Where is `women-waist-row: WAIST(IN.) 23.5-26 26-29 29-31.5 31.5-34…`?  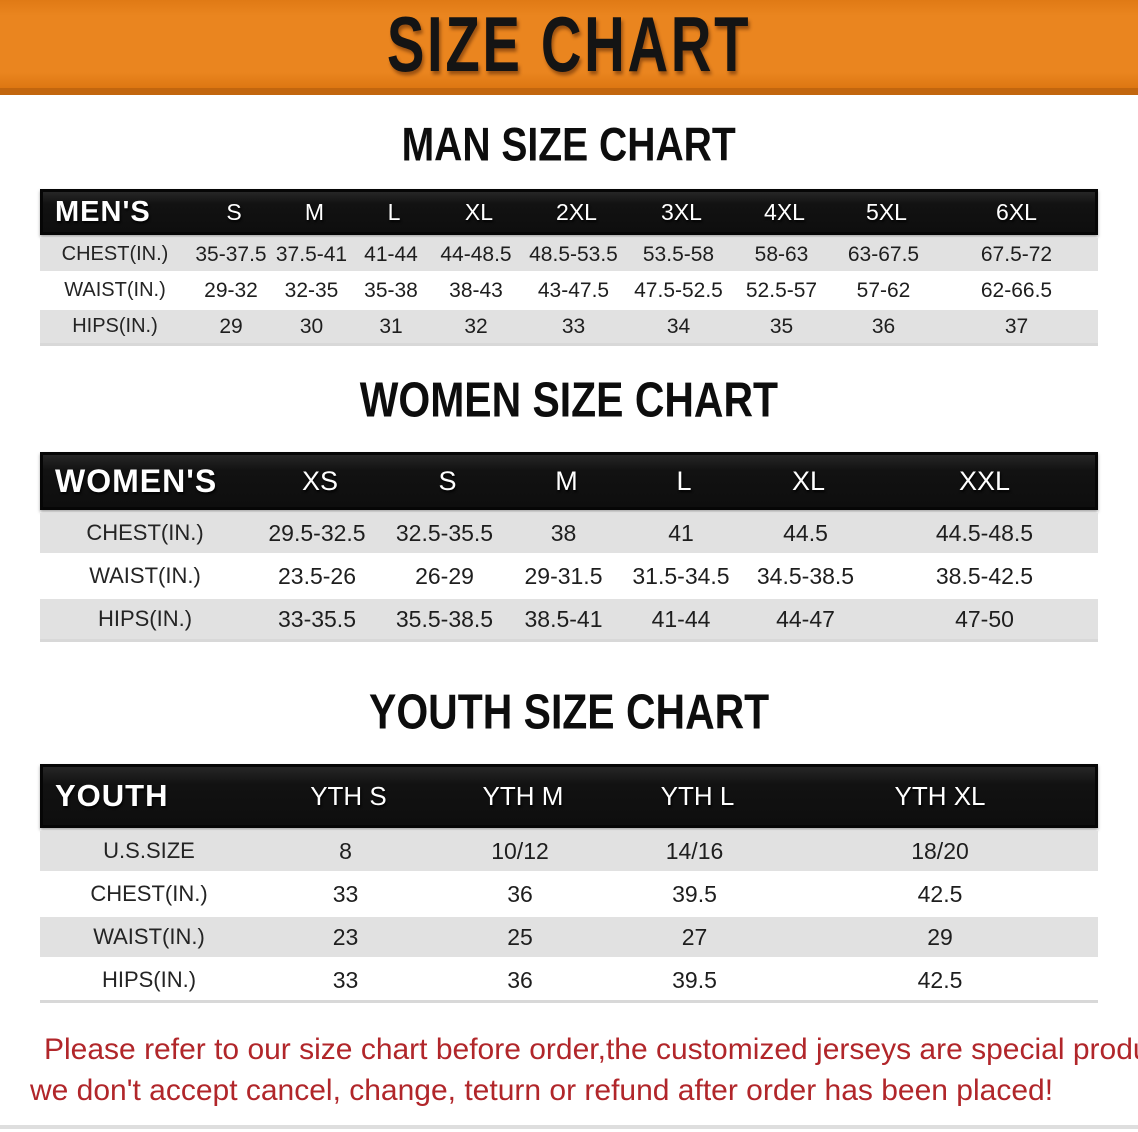
women-waist-row: WAIST(IN.) 23.5-26 26-29 29-31.5 31.5-34… is located at coordinates (569, 576).